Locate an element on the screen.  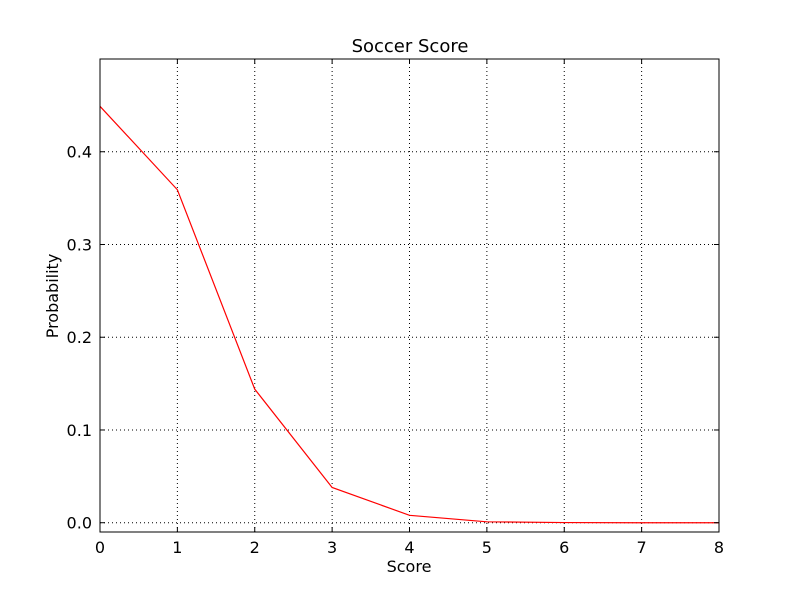
y-axis-label: Probability is located at coordinates (52, 296).